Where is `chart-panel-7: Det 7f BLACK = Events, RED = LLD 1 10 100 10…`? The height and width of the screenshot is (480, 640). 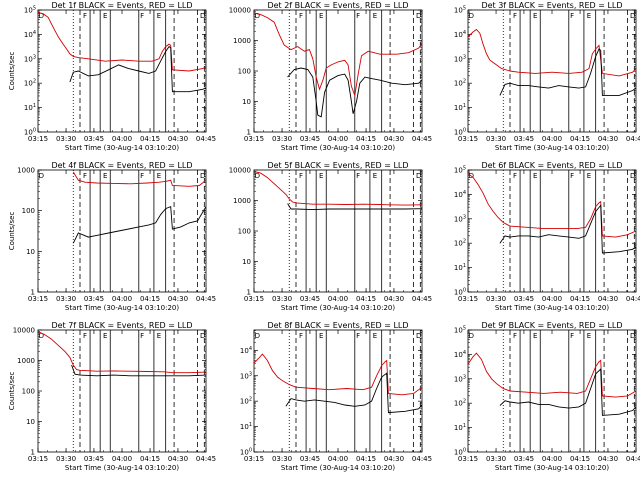 chart-panel-7: Det 7f BLACK = Events, RED = LLD 1 10 100 10… is located at coordinates (112, 396).